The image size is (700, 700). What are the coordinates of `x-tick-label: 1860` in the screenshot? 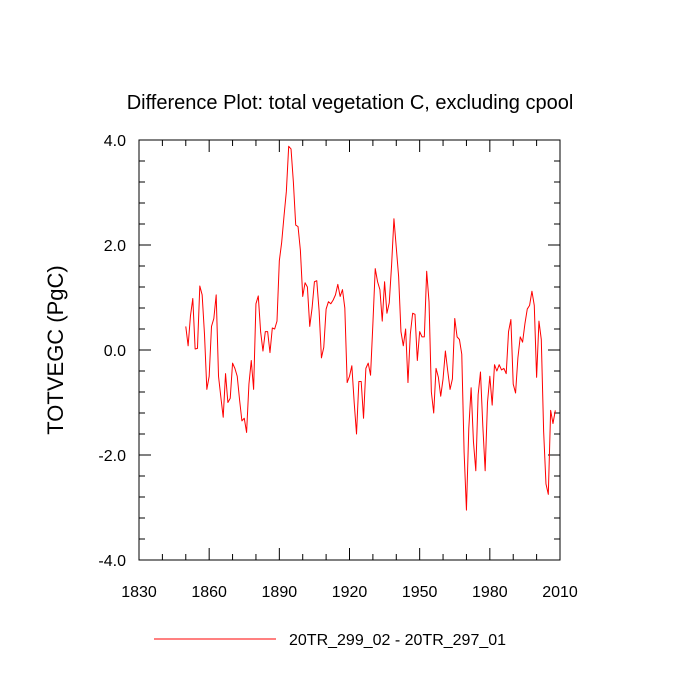 It's located at (209, 592).